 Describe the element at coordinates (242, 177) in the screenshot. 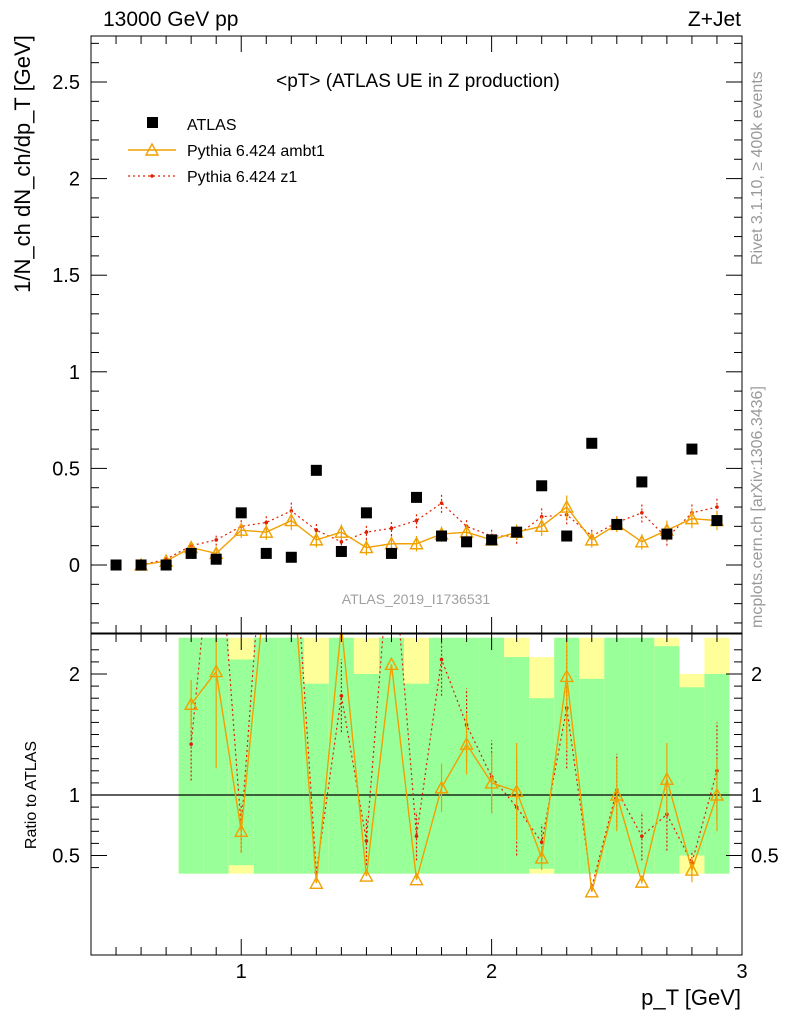

I see `legend-z1-label: Pythia 6.424 z1` at that location.